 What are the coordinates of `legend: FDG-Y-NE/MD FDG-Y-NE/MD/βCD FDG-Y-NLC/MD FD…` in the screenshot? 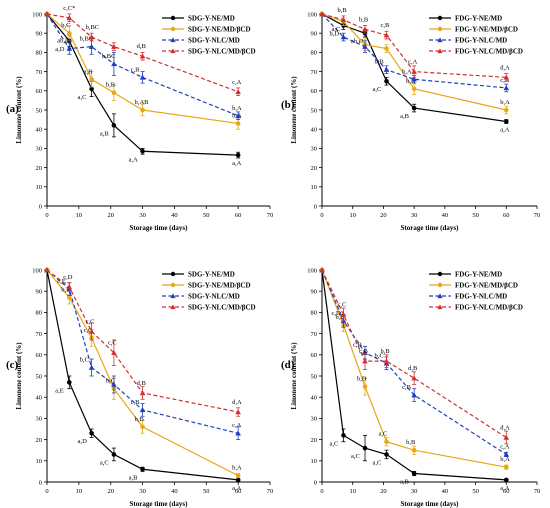 It's located at (476, 35).